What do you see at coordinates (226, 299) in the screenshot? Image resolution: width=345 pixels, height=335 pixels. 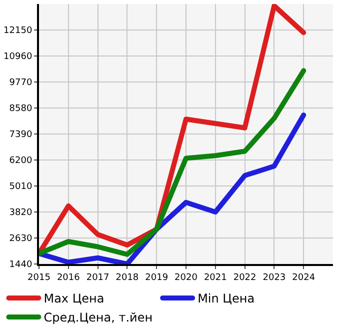 I see `legend-label: Min Цена` at bounding box center [226, 299].